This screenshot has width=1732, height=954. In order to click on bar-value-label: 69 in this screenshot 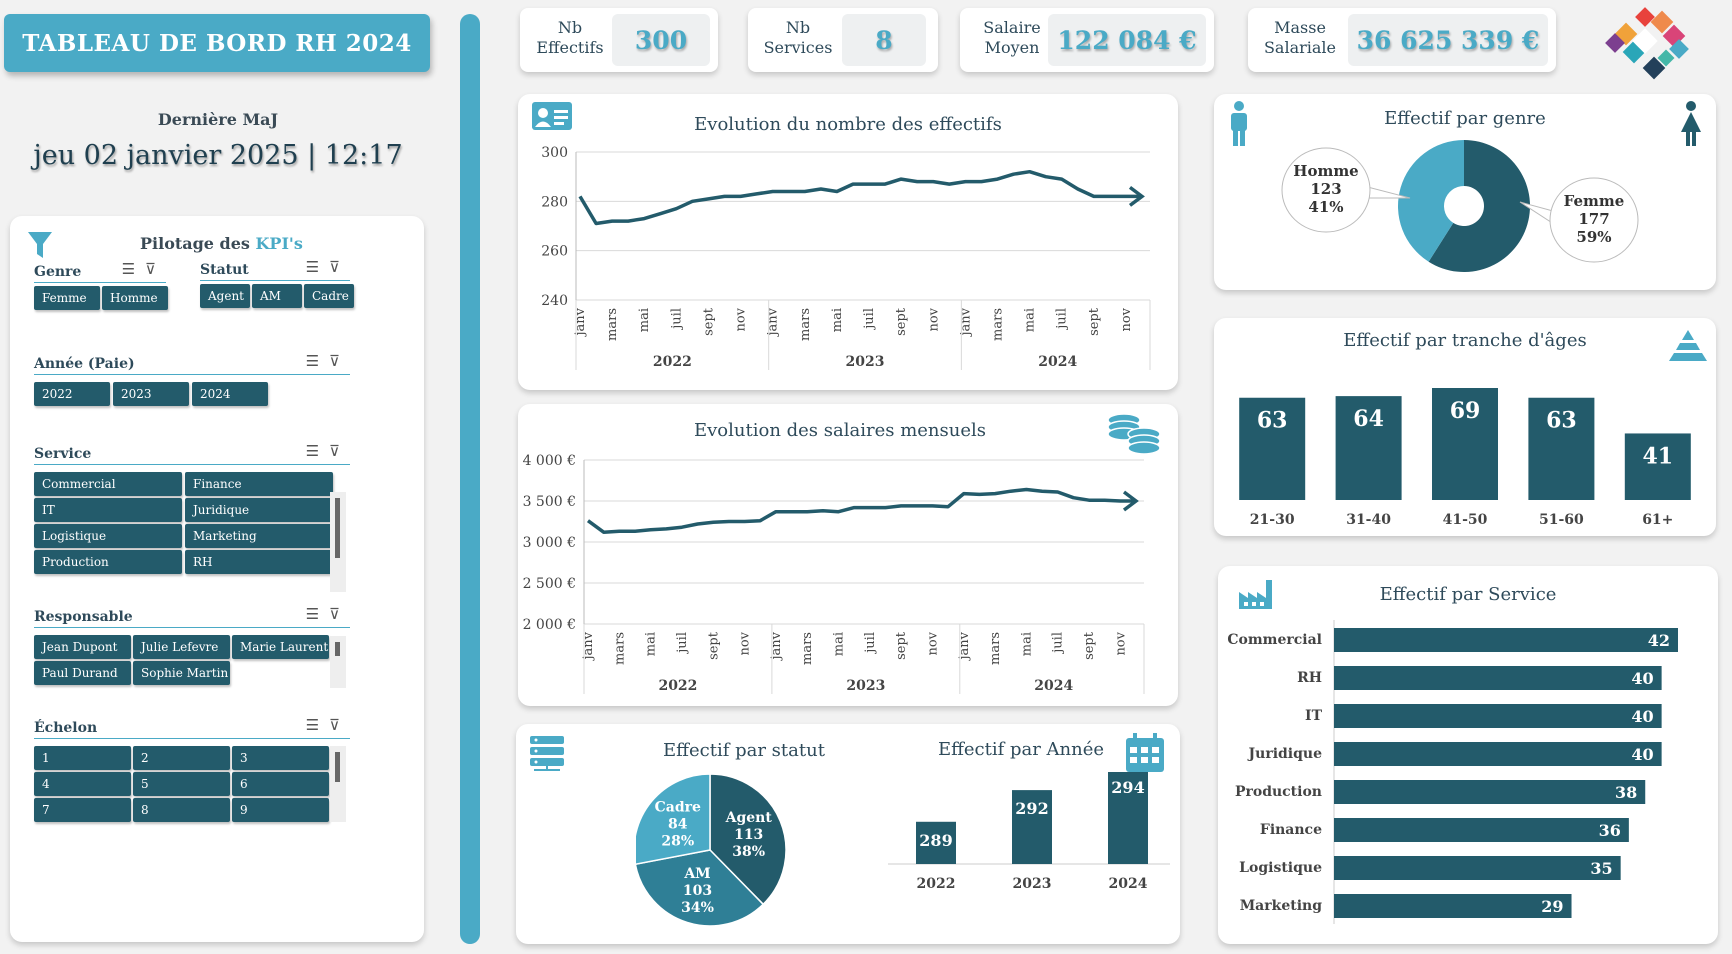, I will do `click(1465, 411)`.